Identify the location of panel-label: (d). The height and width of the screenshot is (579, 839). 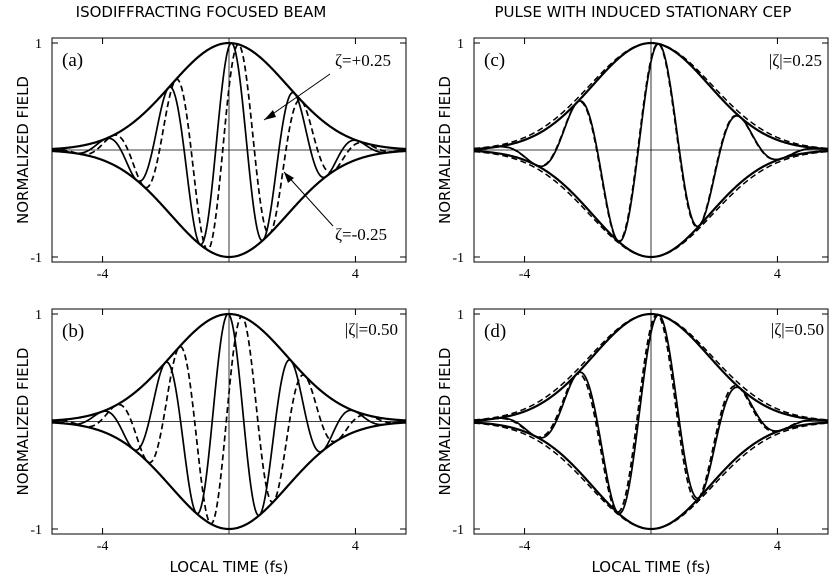
(495, 331).